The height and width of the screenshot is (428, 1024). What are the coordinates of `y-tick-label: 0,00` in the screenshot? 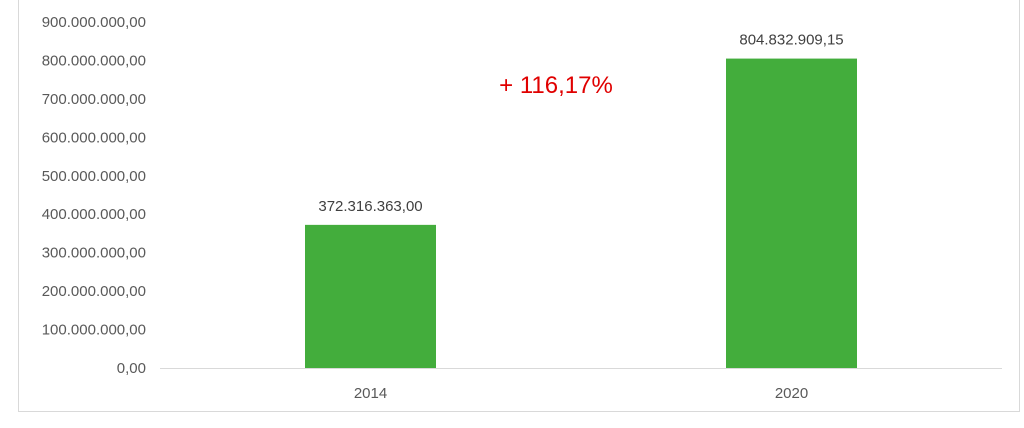 It's located at (131, 368).